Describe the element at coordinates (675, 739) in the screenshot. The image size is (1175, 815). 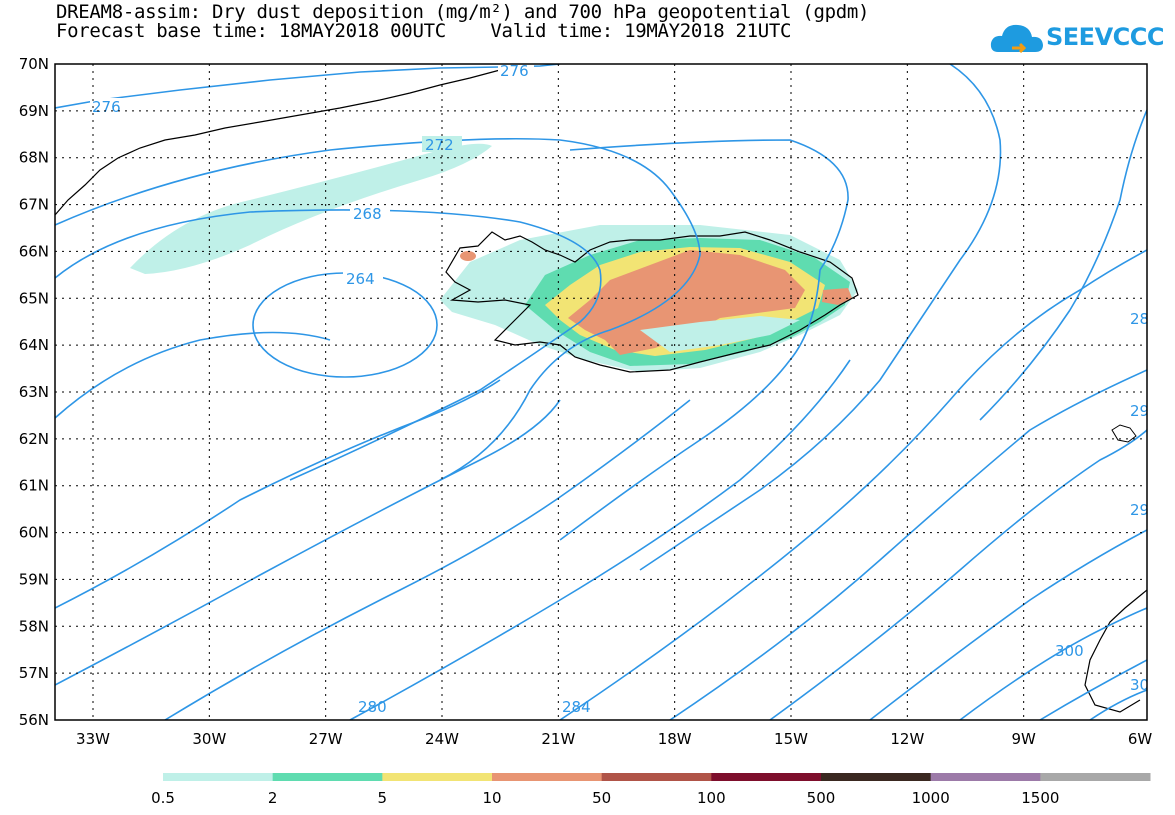
I see `longitude-label: 18W` at that location.